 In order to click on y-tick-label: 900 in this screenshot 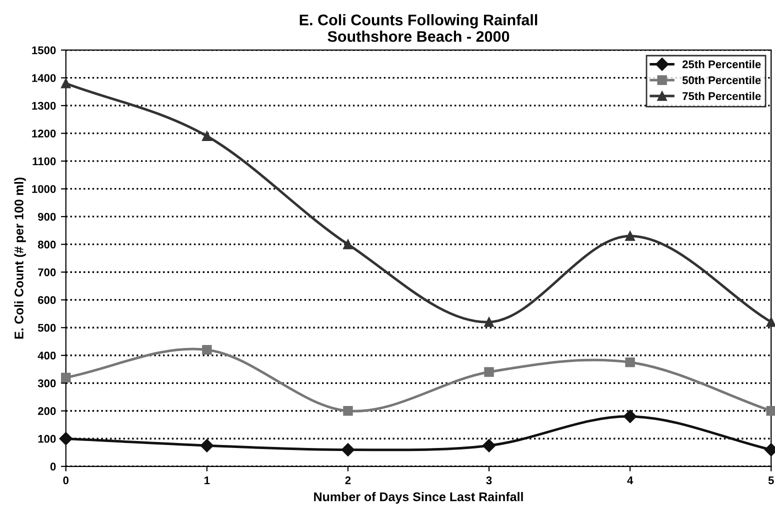, I will do `click(47, 216)`.